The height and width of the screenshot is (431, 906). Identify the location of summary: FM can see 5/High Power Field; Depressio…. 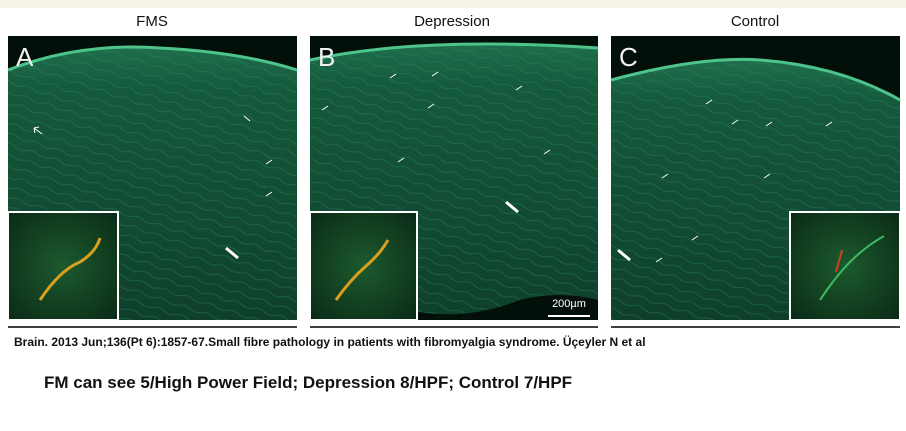
(308, 382).